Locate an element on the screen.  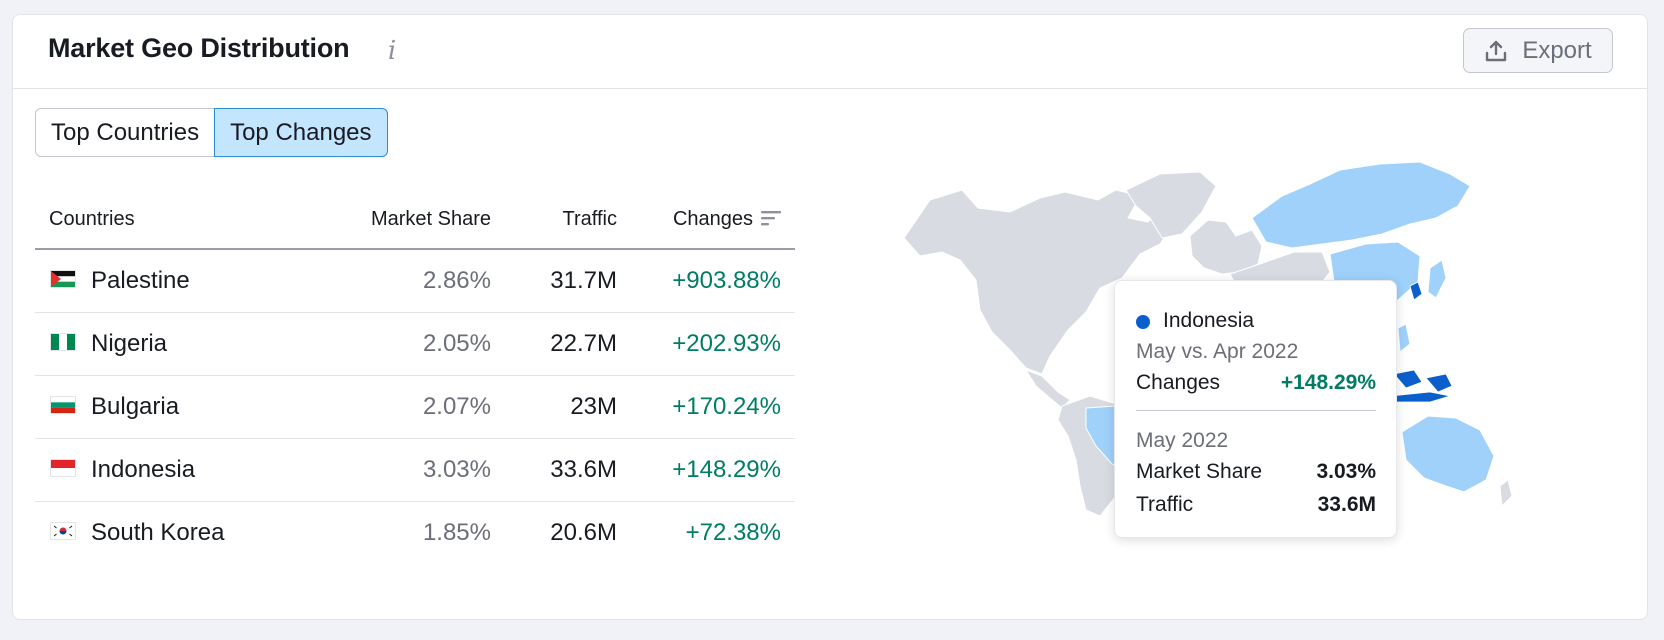
country-cell: South Korea is located at coordinates (165, 532).